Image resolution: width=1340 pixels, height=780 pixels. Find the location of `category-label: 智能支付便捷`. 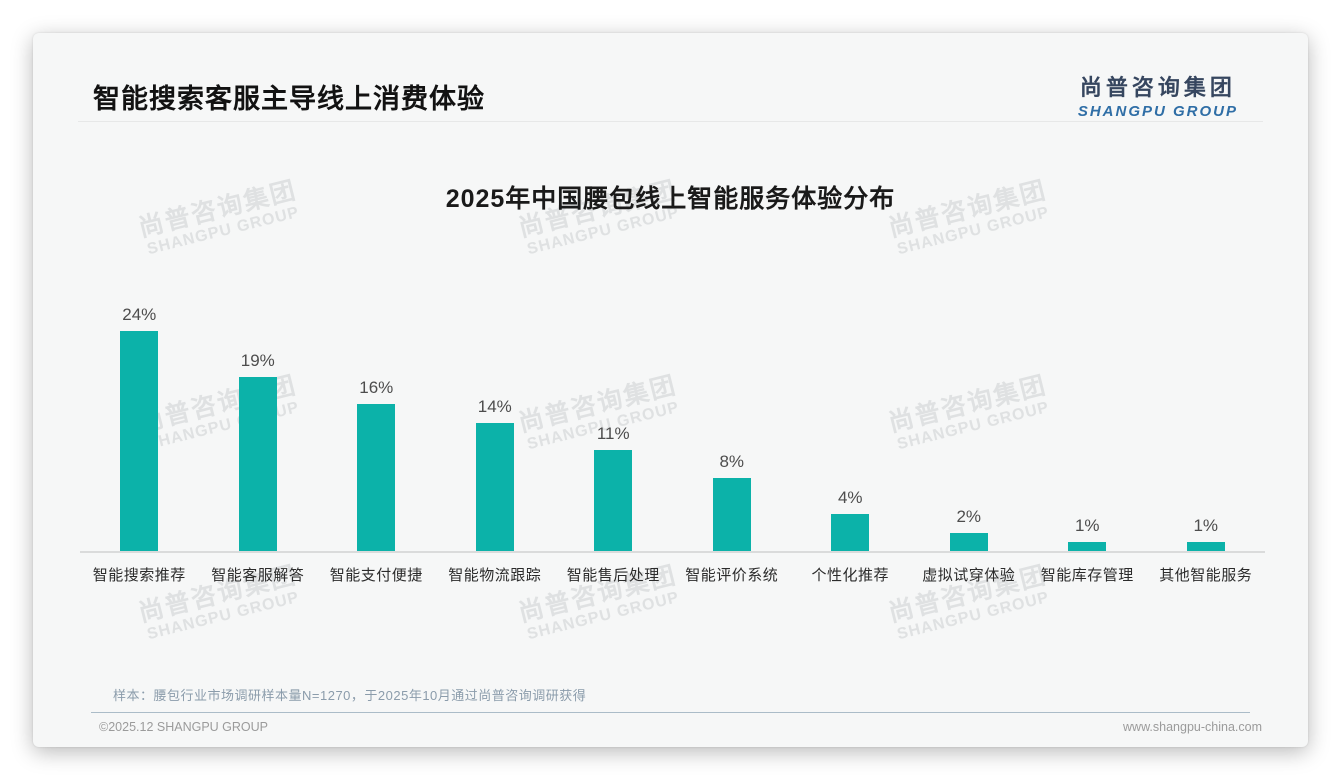

category-label: 智能支付便捷 is located at coordinates (376, 575).